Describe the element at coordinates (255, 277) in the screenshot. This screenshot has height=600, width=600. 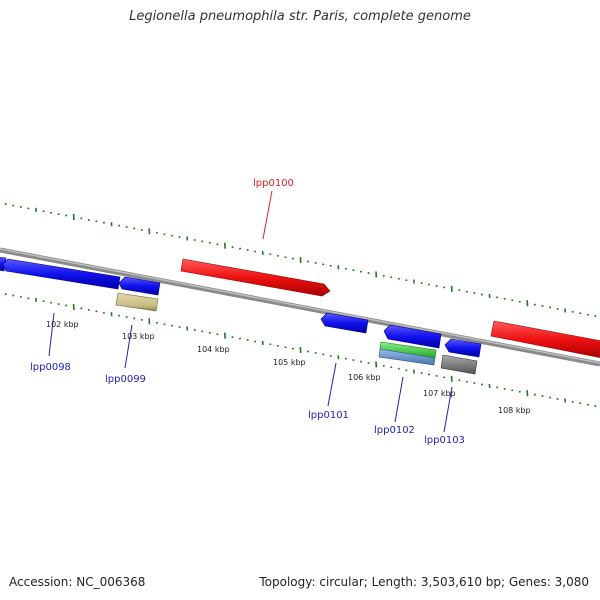
I see `gene-lpp0100` at that location.